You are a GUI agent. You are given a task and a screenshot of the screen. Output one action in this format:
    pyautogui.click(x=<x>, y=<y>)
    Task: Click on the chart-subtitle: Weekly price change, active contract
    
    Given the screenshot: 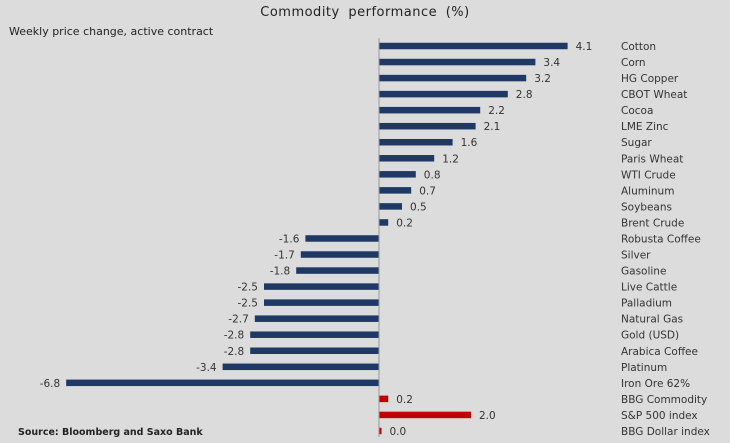 What is the action you would take?
    pyautogui.click(x=111, y=31)
    